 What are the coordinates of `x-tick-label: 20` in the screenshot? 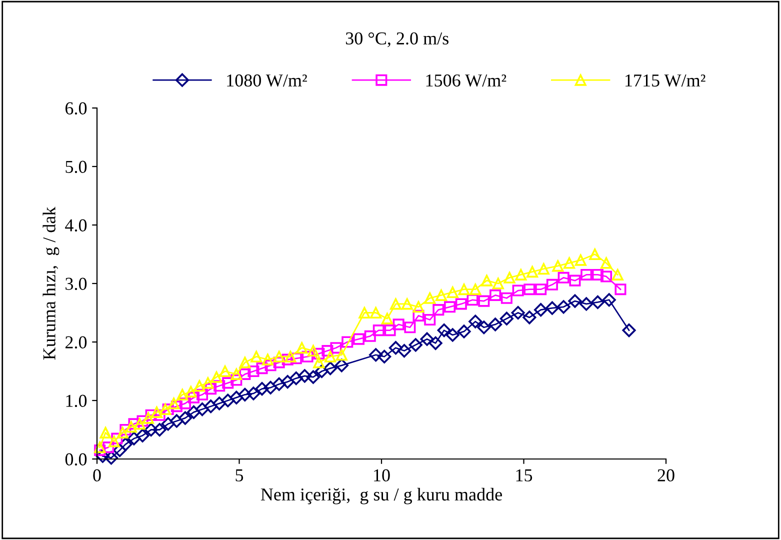 It's located at (666, 475).